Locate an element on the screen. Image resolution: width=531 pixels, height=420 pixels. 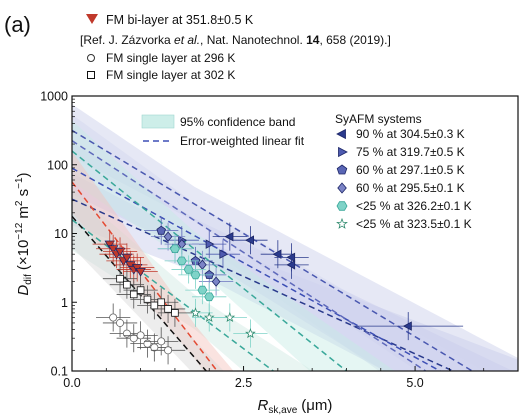
x-axis-label: Rsk,ave (μm) is located at coordinates (295, 406).